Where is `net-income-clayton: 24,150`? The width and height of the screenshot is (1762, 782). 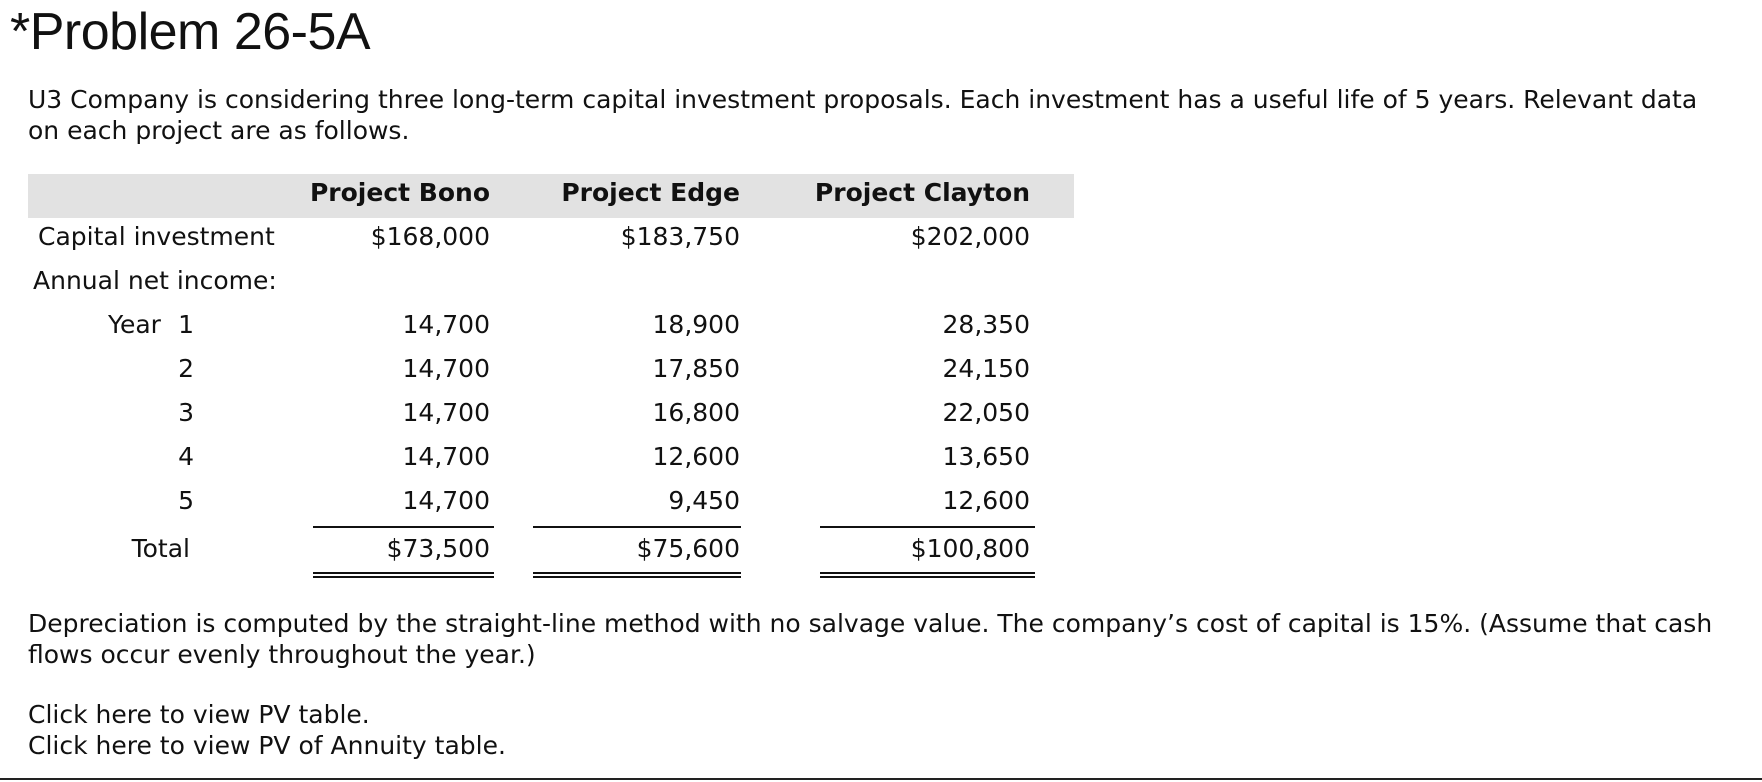 net-income-clayton: 24,150 is located at coordinates (986, 368).